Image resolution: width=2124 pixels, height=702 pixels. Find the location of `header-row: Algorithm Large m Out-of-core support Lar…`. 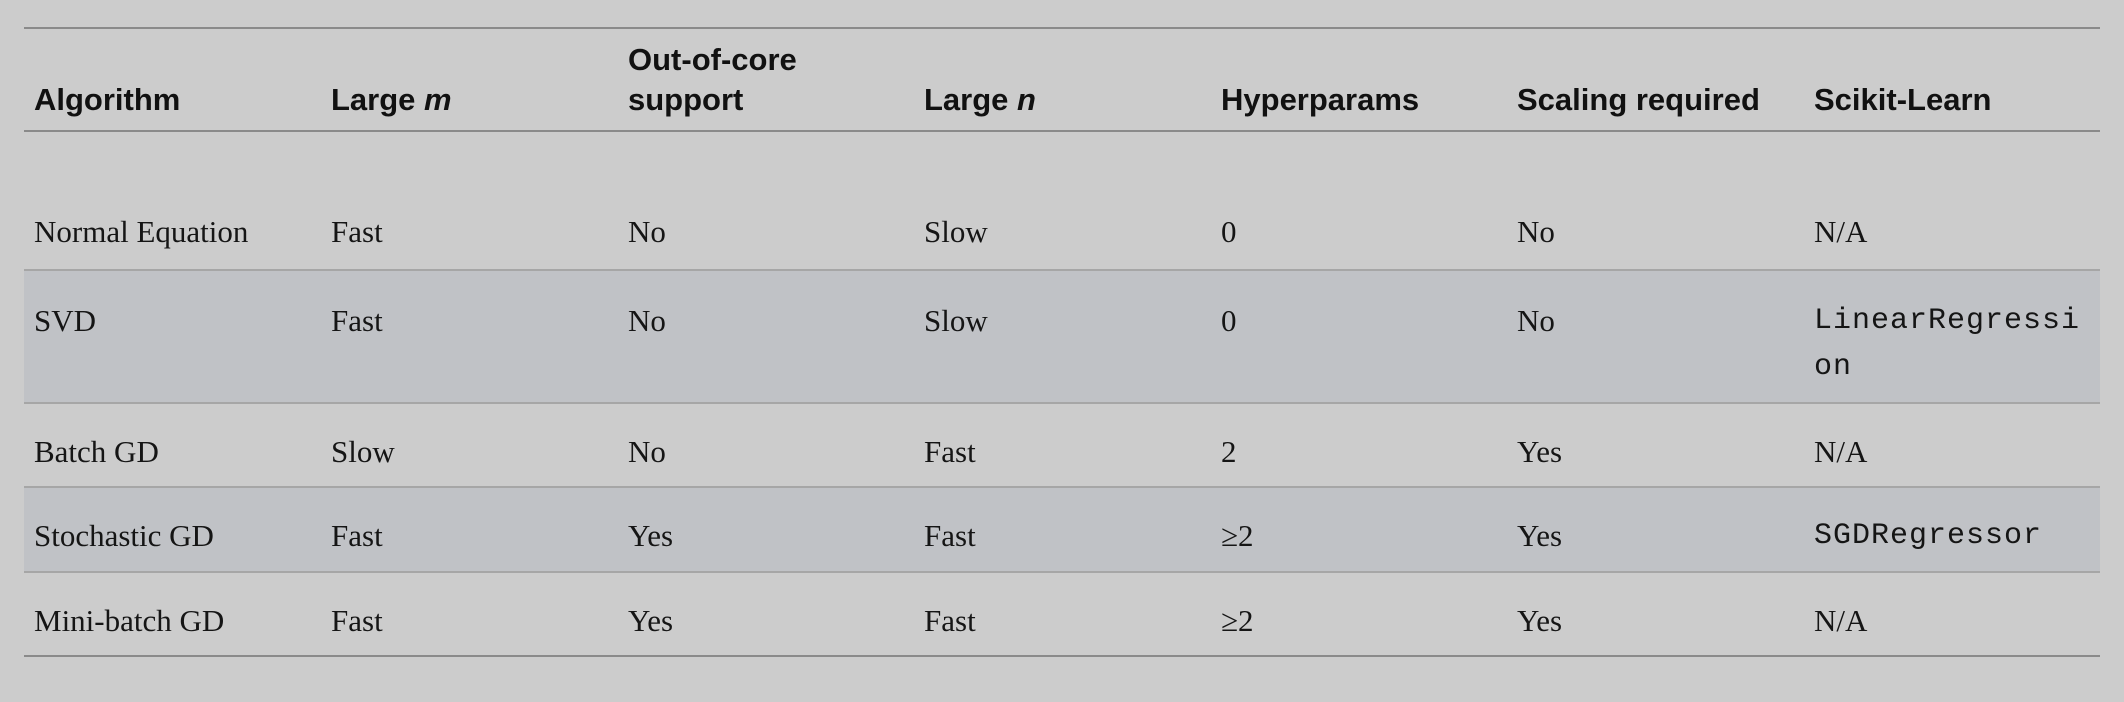

header-row: Algorithm Large m Out-of-core support Lar… is located at coordinates (1062, 79).